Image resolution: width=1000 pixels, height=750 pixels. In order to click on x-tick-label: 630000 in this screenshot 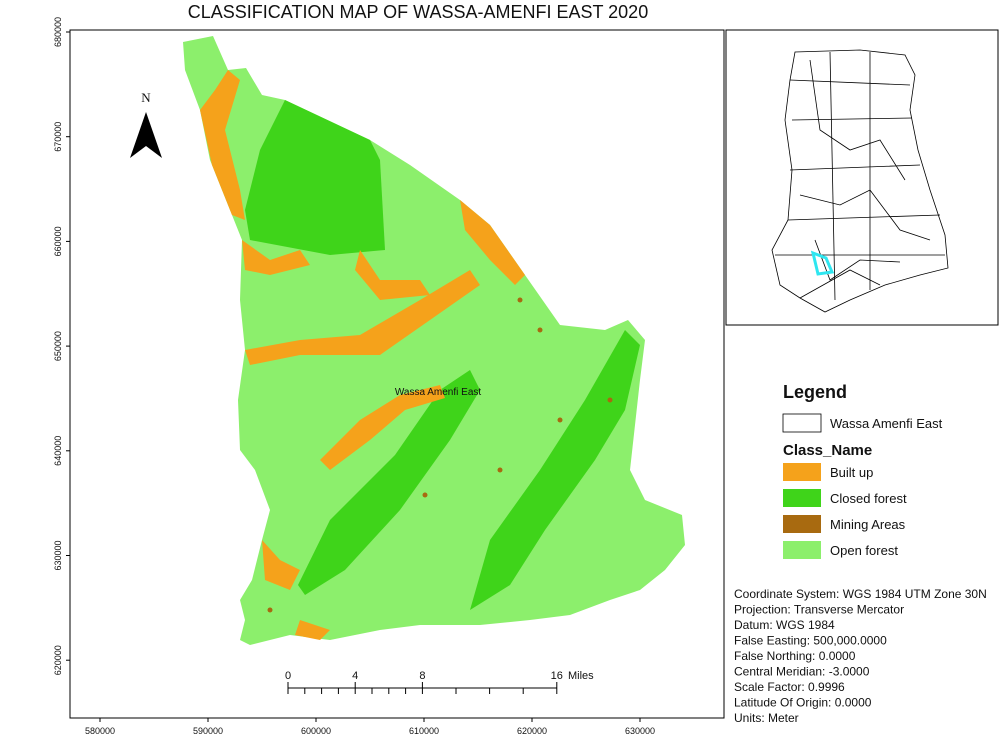, I will do `click(640, 731)`.